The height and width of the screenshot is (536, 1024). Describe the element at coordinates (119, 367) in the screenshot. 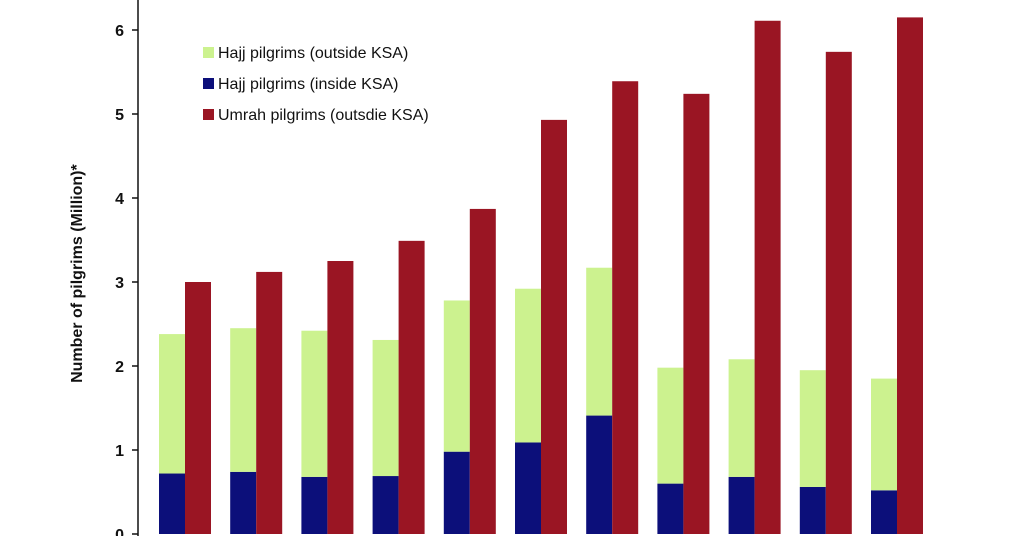

I see `y-tick-label: 2` at that location.